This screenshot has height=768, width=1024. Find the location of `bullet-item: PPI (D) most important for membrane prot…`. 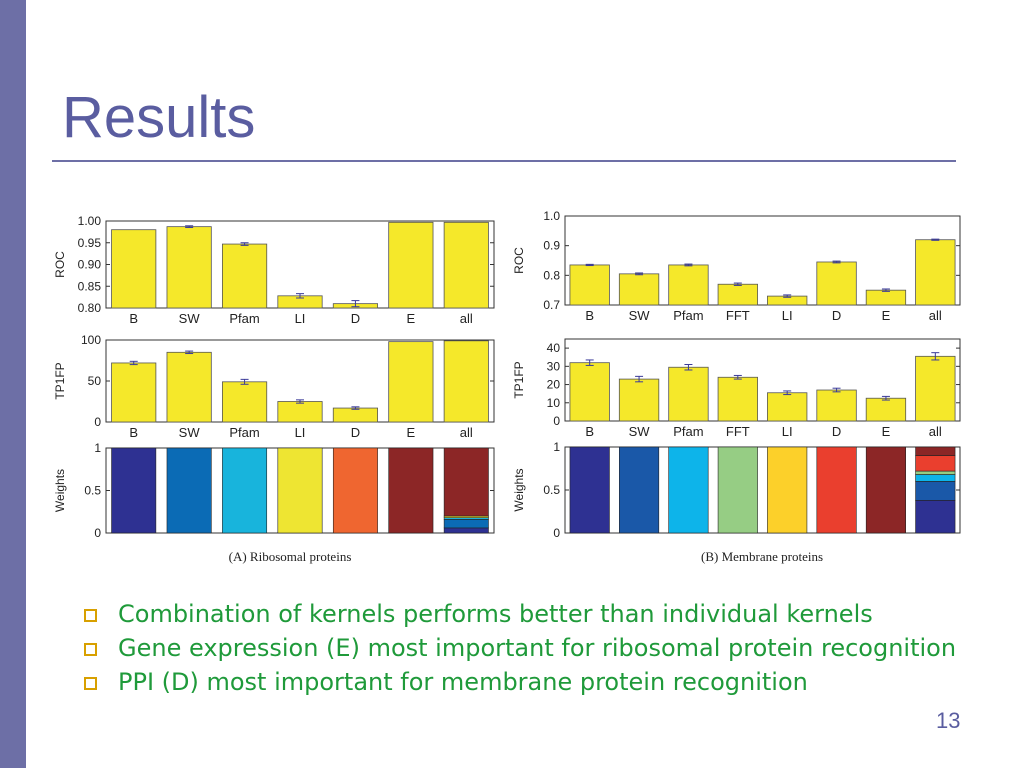

bullet-item: PPI (D) most important for membrane prot… is located at coordinates (524, 682).